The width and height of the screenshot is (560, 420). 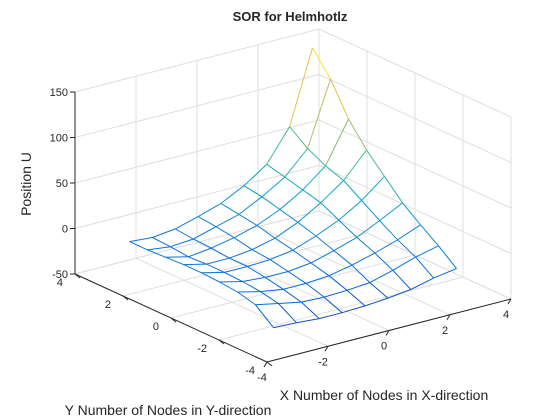 I want to click on y-tick-label: 0, so click(x=156, y=327).